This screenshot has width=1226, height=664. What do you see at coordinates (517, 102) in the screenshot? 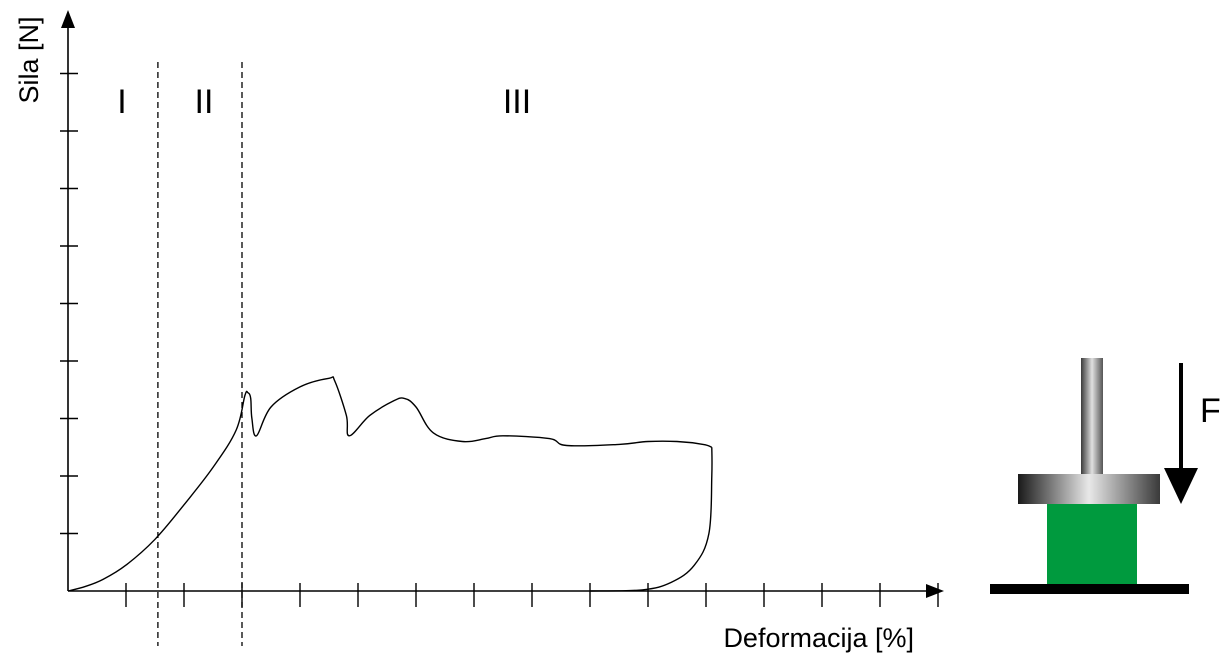
I see `region-label-iii: III` at bounding box center [517, 102].